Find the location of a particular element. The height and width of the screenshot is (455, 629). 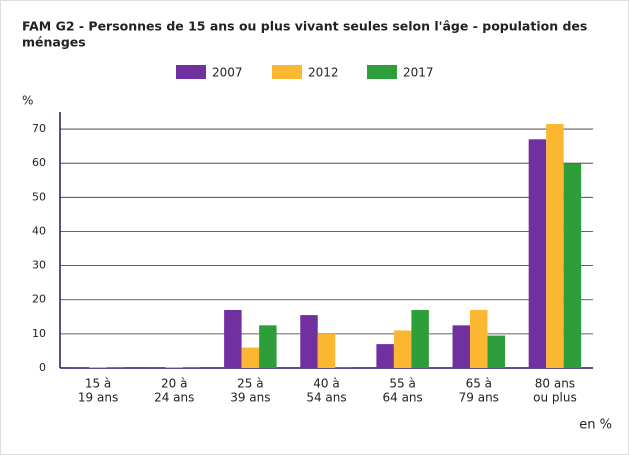

legend-label: 2012 is located at coordinates (323, 73).